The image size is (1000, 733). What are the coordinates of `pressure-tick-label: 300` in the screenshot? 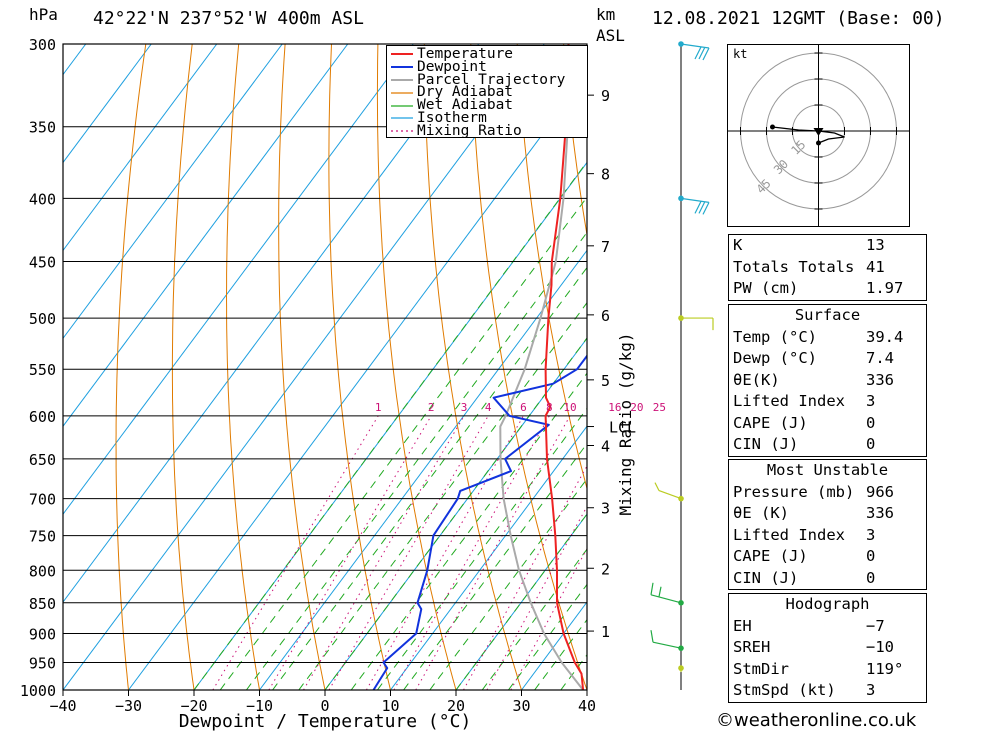 It's located at (42, 45).